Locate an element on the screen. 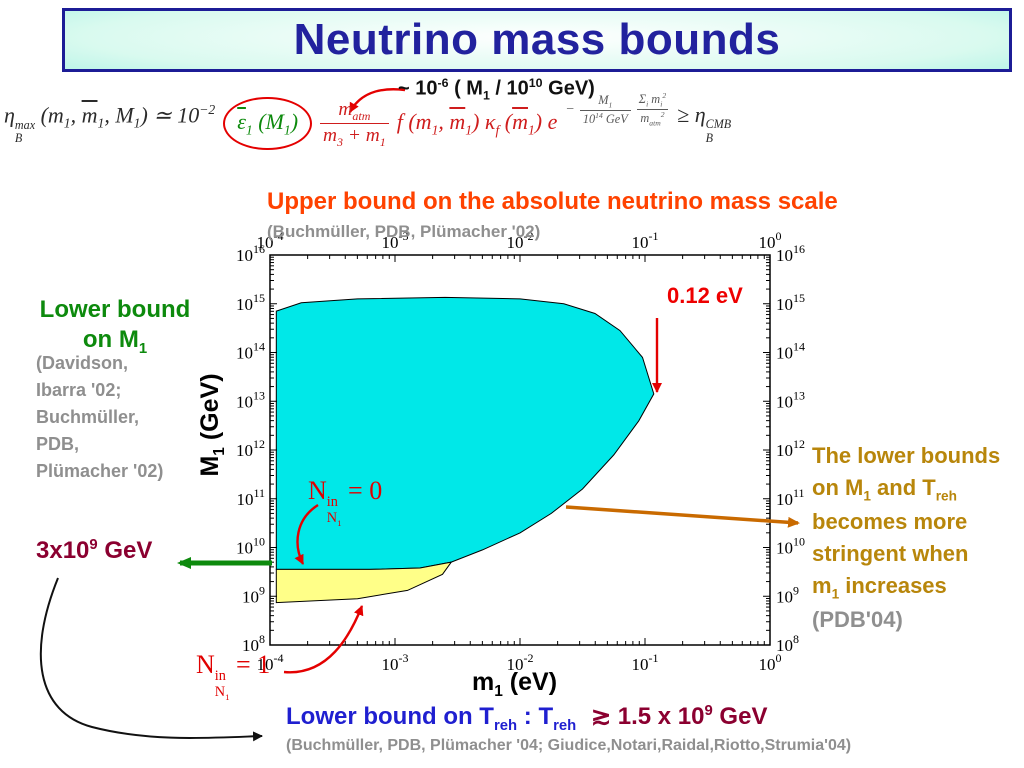 The image size is (1024, 768). treh-connector-arrow is located at coordinates (151, 659).